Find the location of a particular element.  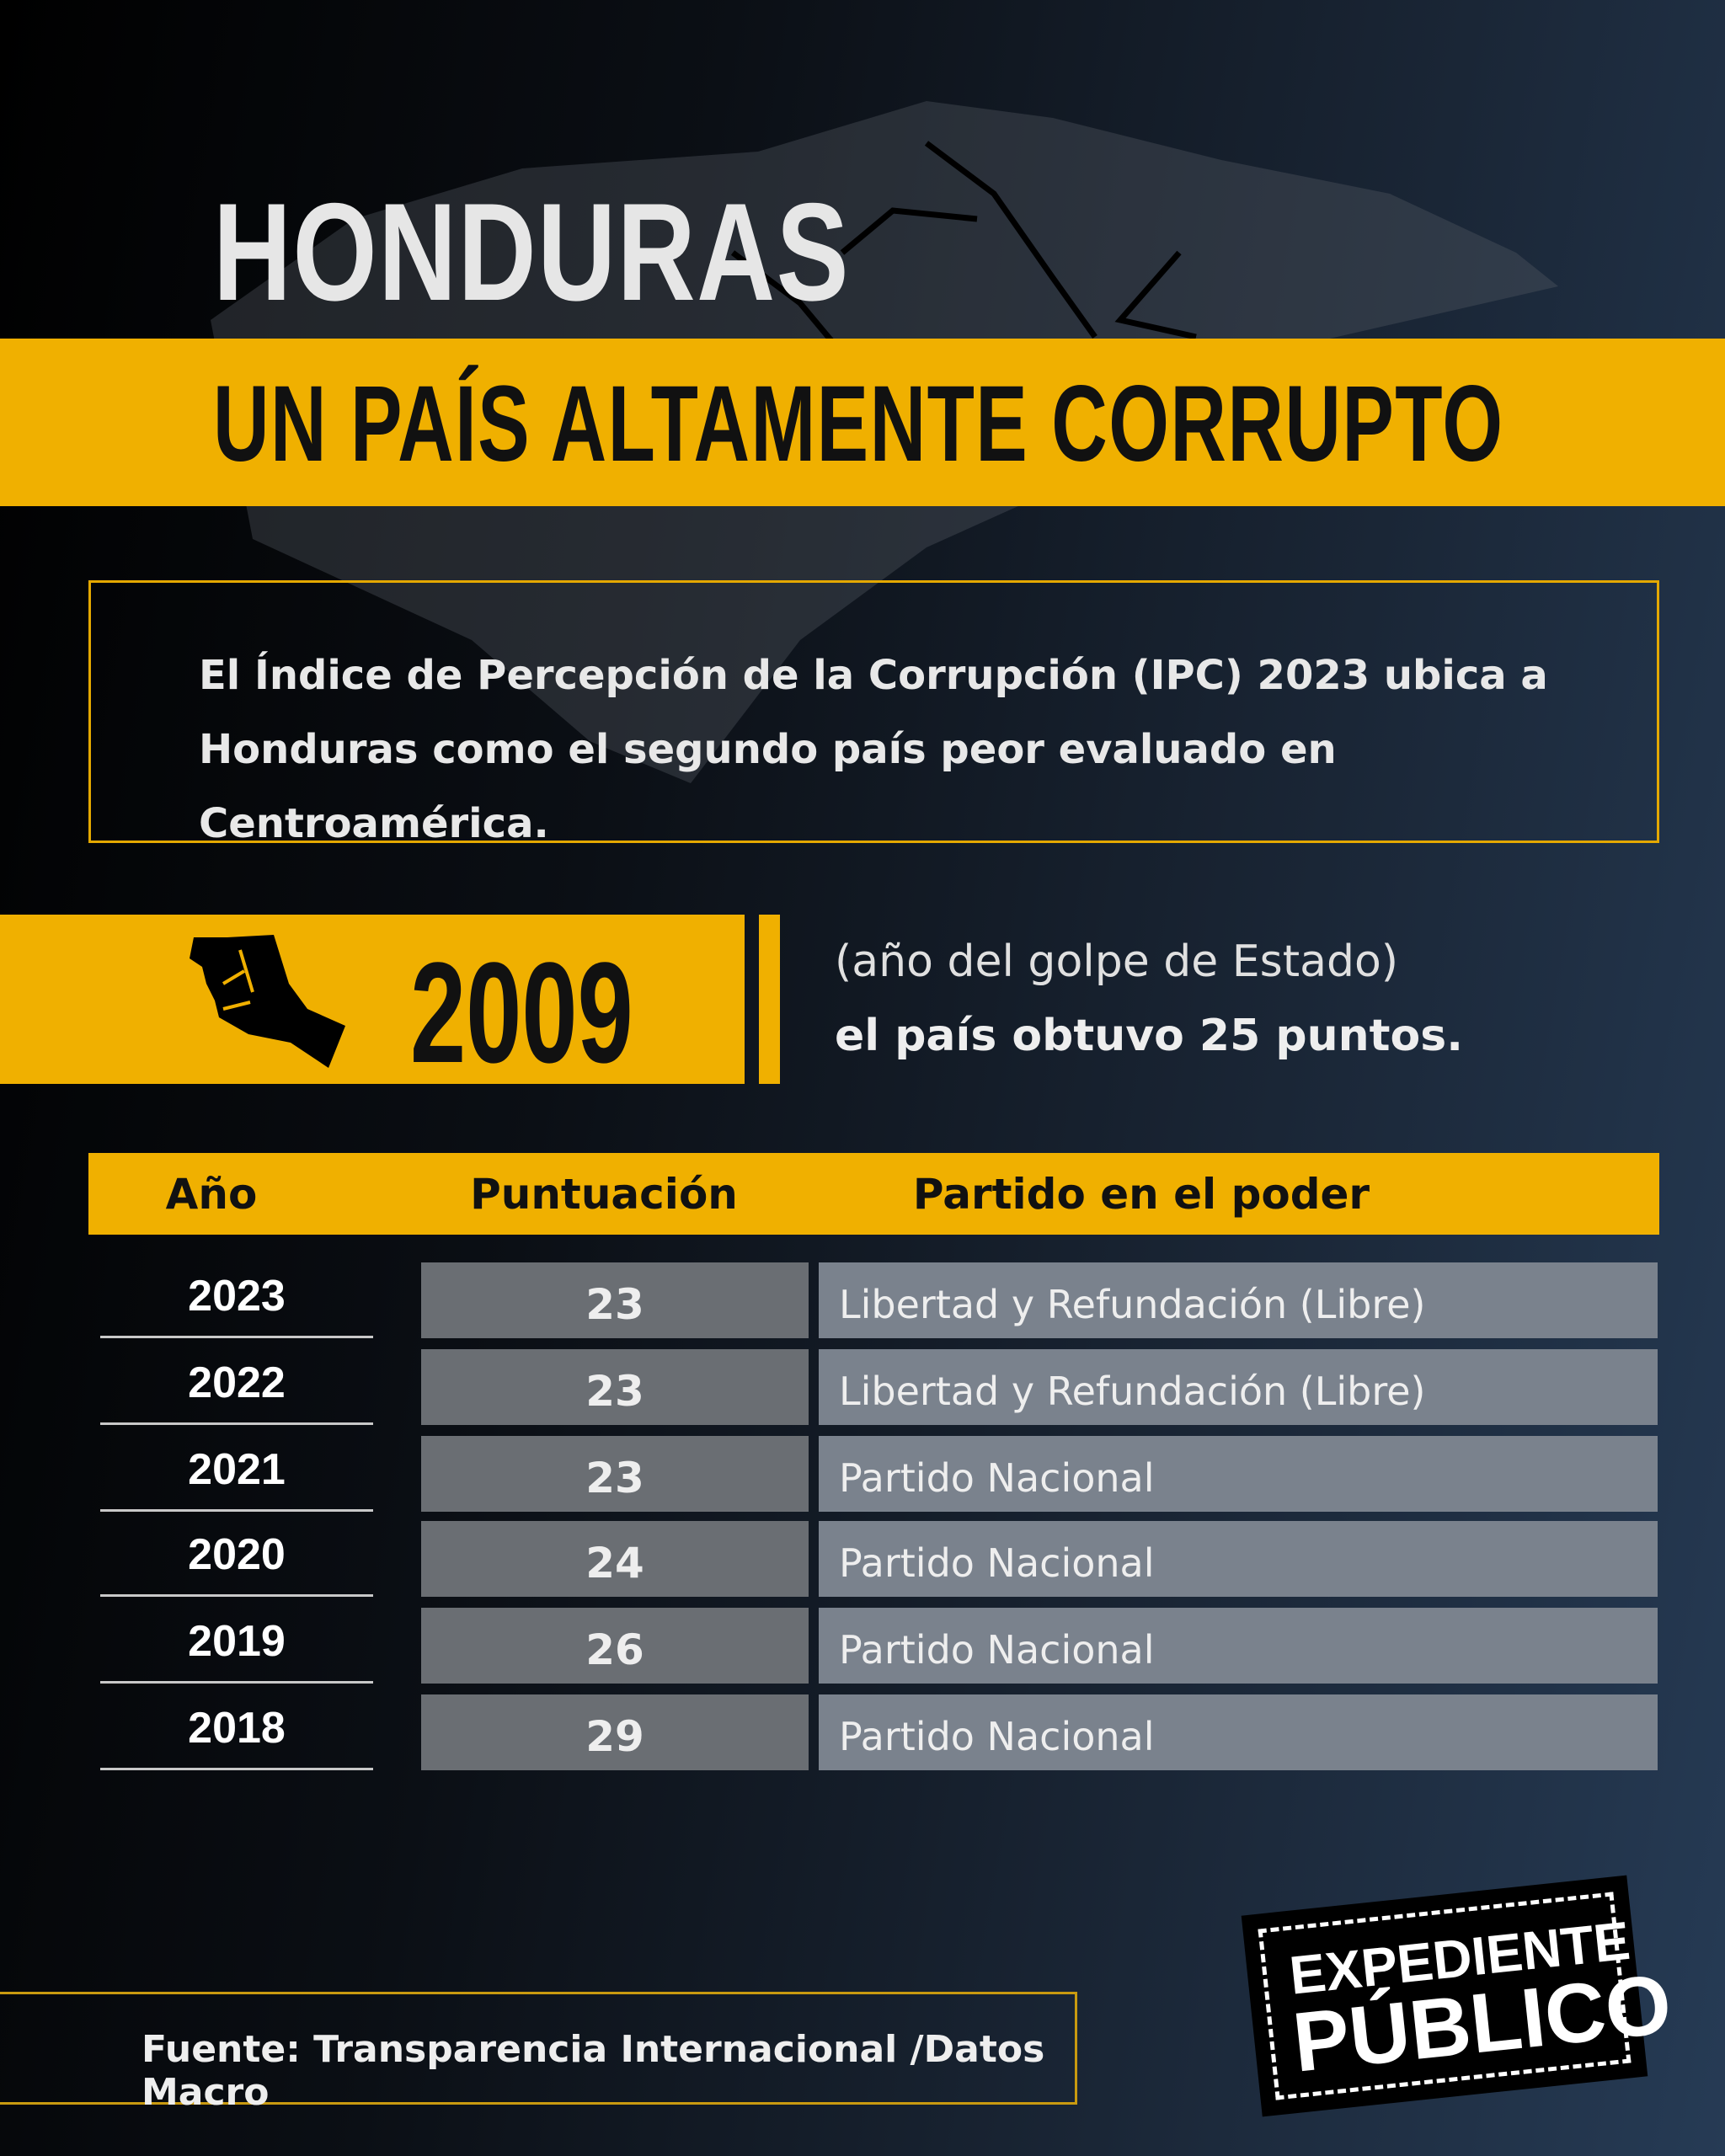

year-cell: 2019 is located at coordinates (236, 1646).